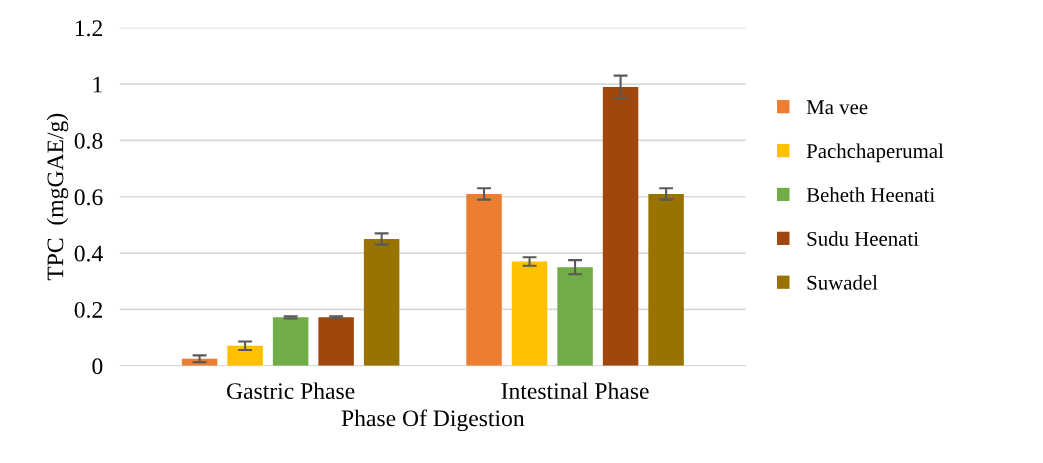 The image size is (1043, 463). Describe the element at coordinates (863, 238) in the screenshot. I see `legend-label: Sudu Heenati` at that location.